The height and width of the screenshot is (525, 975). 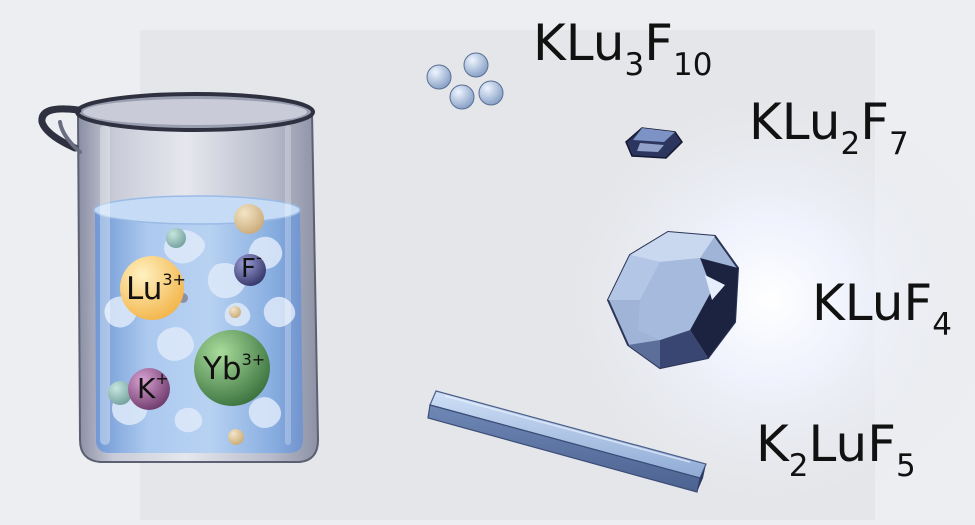 I want to click on klu3f10-sub2: 10, so click(x=692, y=65).